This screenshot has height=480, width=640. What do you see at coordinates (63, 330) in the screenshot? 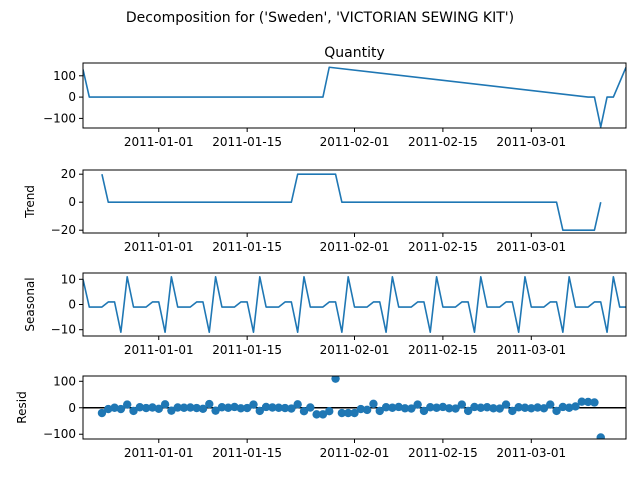
I see `ytick-label: −10` at bounding box center [63, 330].